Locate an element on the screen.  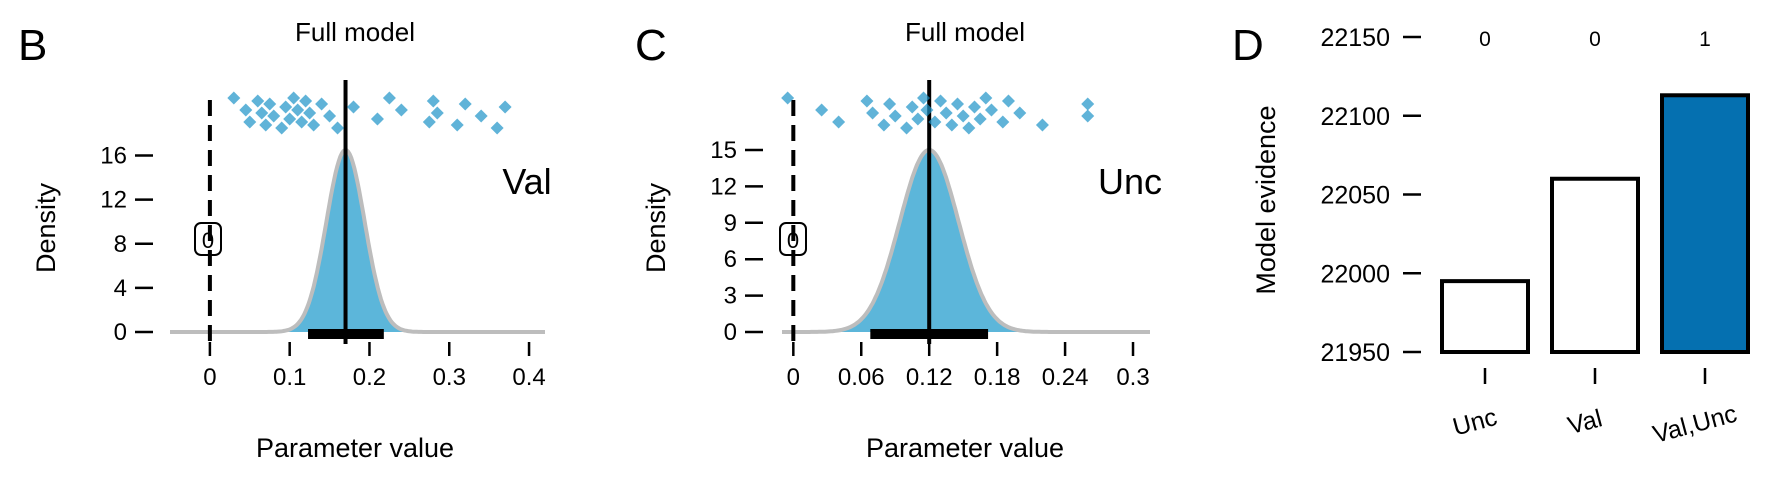
panel-b-xtick-label: 0.4 is located at coordinates (528, 377).